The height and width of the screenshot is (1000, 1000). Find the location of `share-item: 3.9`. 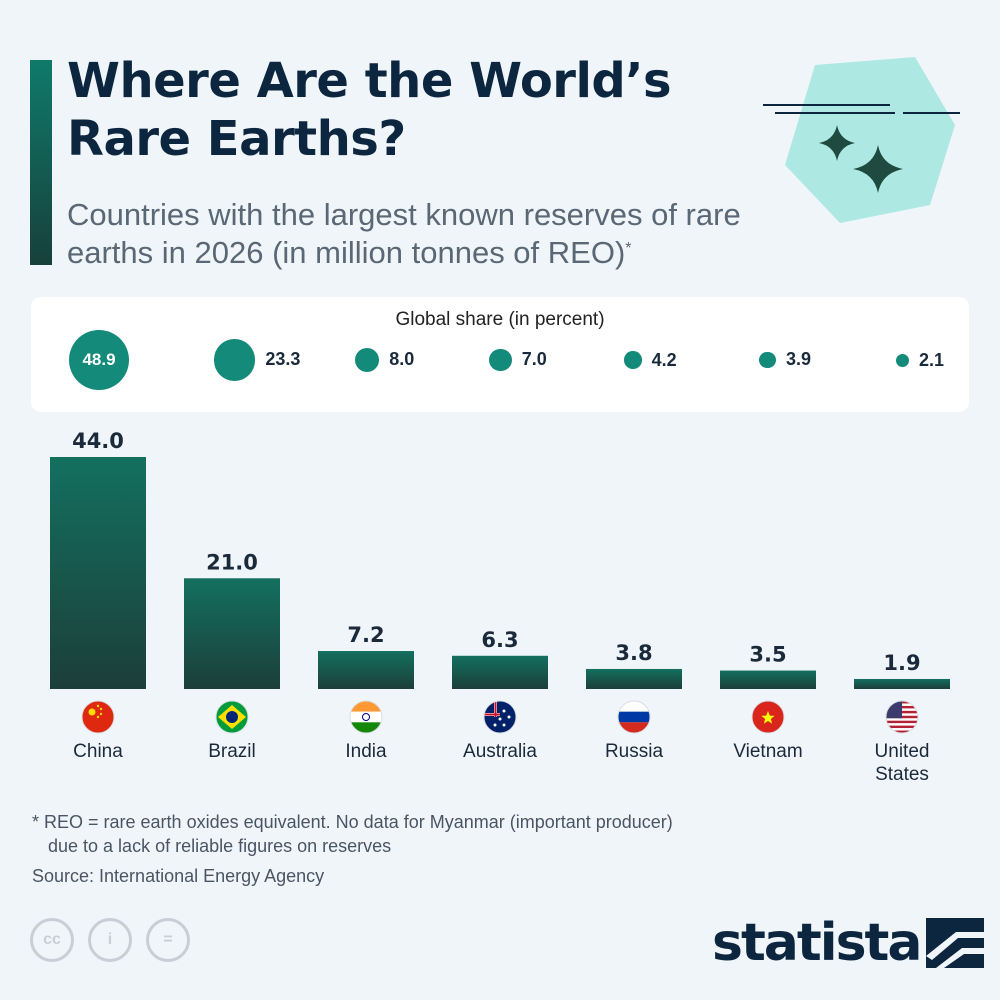

share-item: 3.9 is located at coordinates (785, 359).